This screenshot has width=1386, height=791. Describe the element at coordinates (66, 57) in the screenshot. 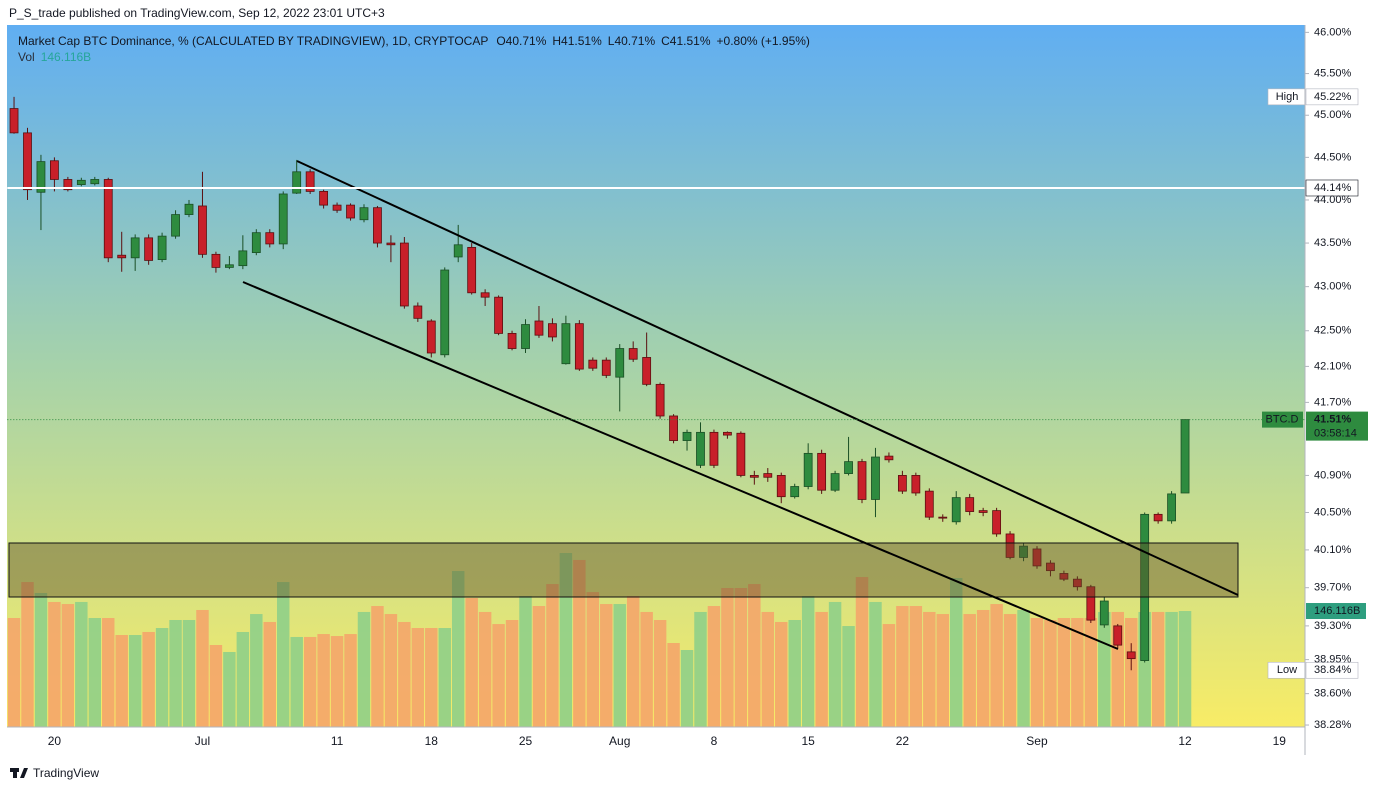

I see `volume-value: 146.116B` at that location.